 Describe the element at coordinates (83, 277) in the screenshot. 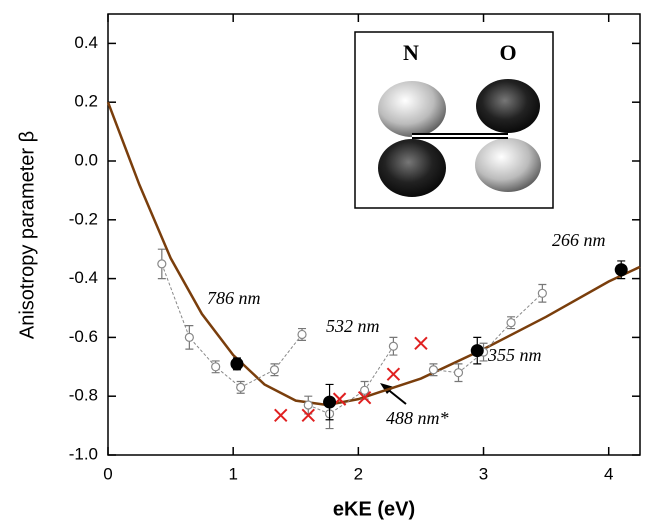

I see `y-tick-label: -0.4` at that location.